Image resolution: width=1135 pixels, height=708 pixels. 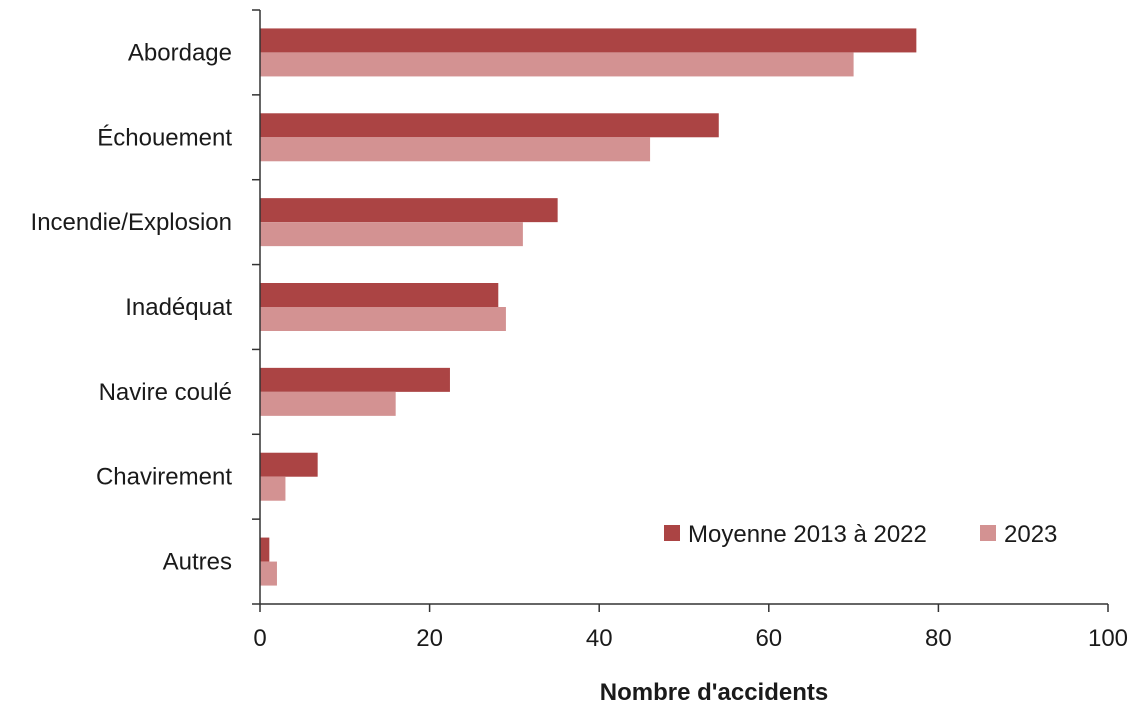 I want to click on legend-swatch-average, so click(x=672, y=533).